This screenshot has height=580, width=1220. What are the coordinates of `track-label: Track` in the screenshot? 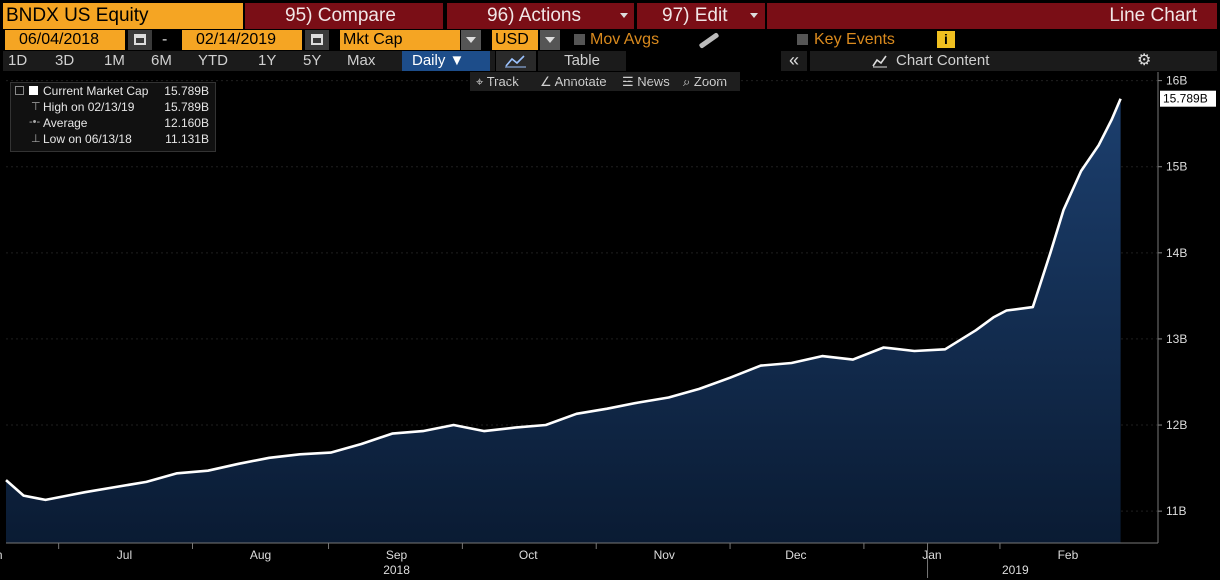 It's located at (502, 81).